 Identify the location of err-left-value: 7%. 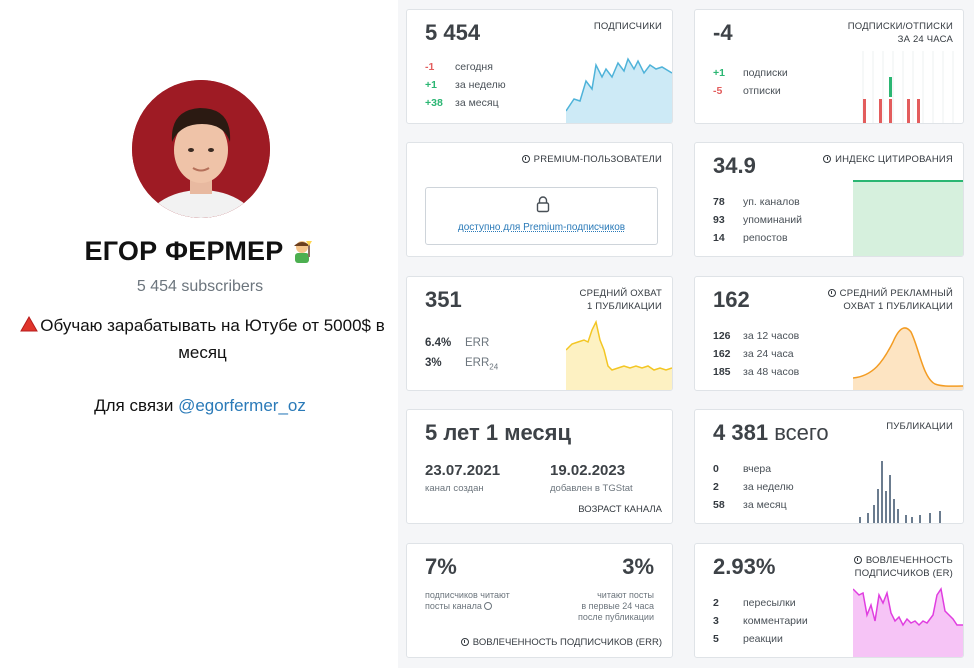
(441, 566).